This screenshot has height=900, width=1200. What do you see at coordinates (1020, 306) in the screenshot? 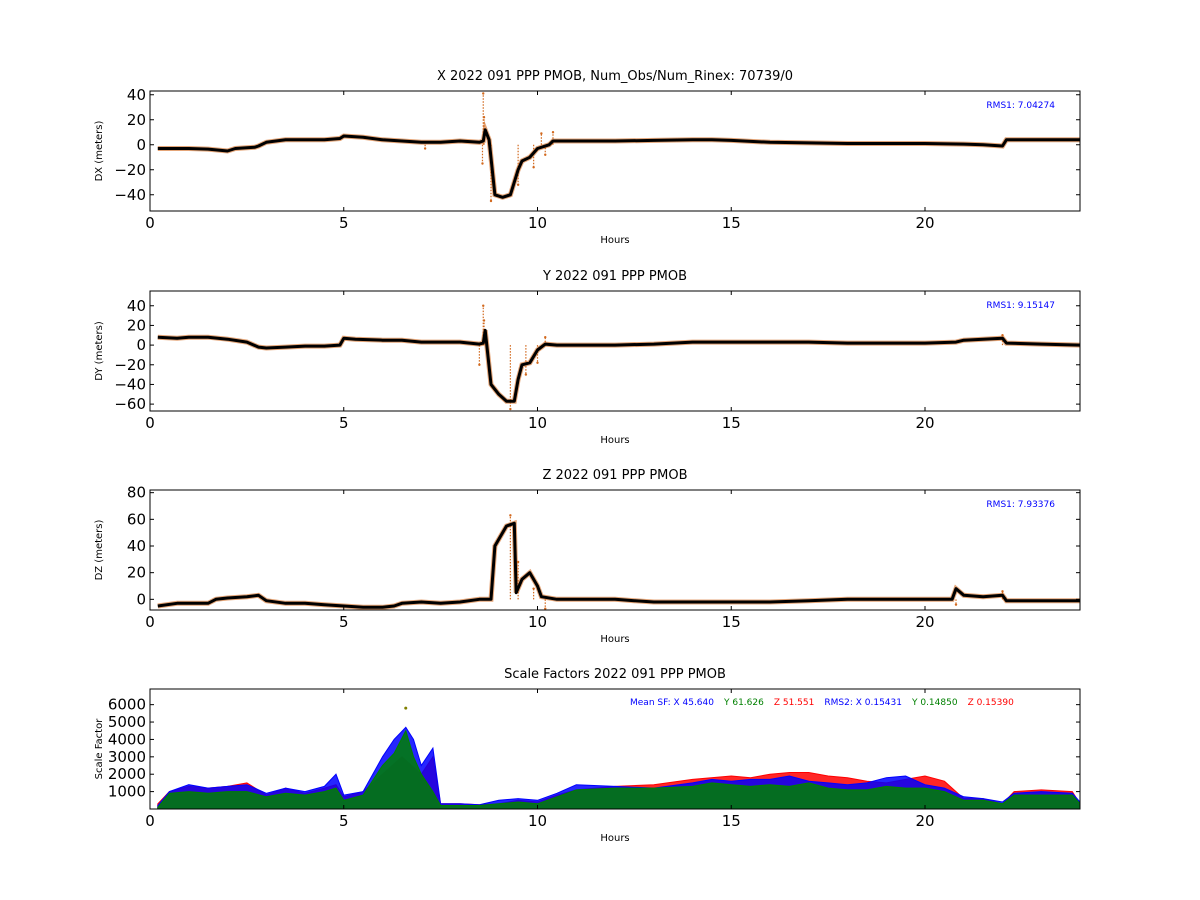
I see `rms-annotation: RMS1: 9.15147` at bounding box center [1020, 306].